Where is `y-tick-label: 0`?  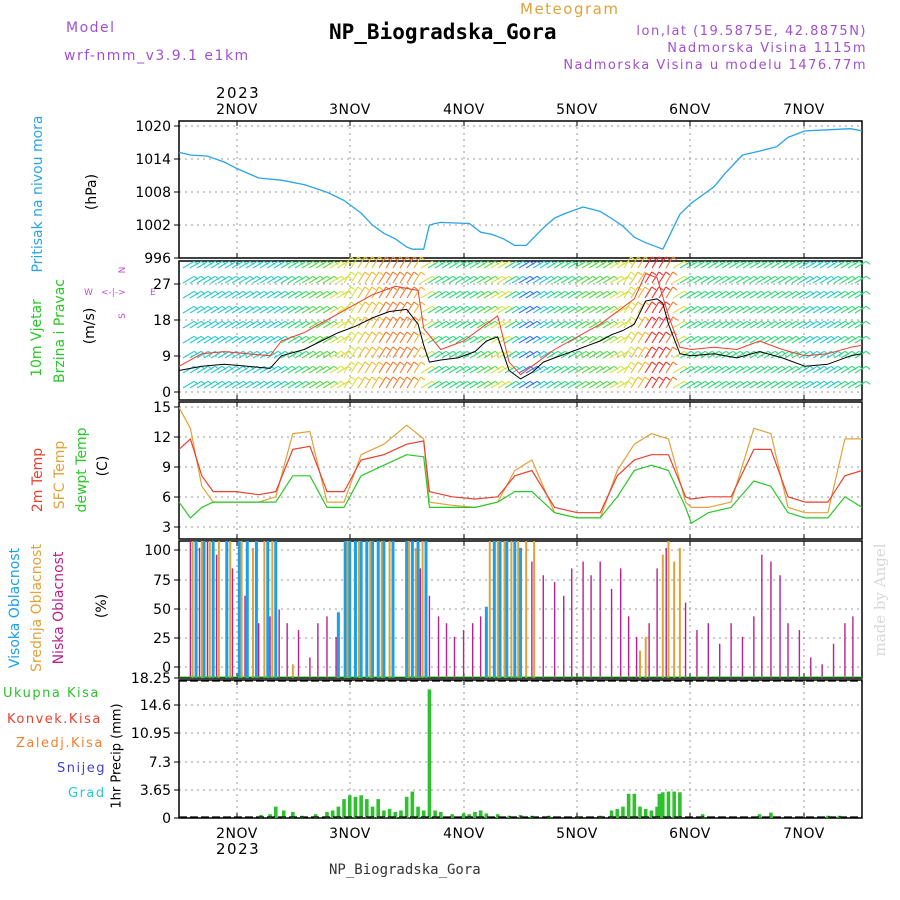
y-tick-label: 0 is located at coordinates (166, 668).